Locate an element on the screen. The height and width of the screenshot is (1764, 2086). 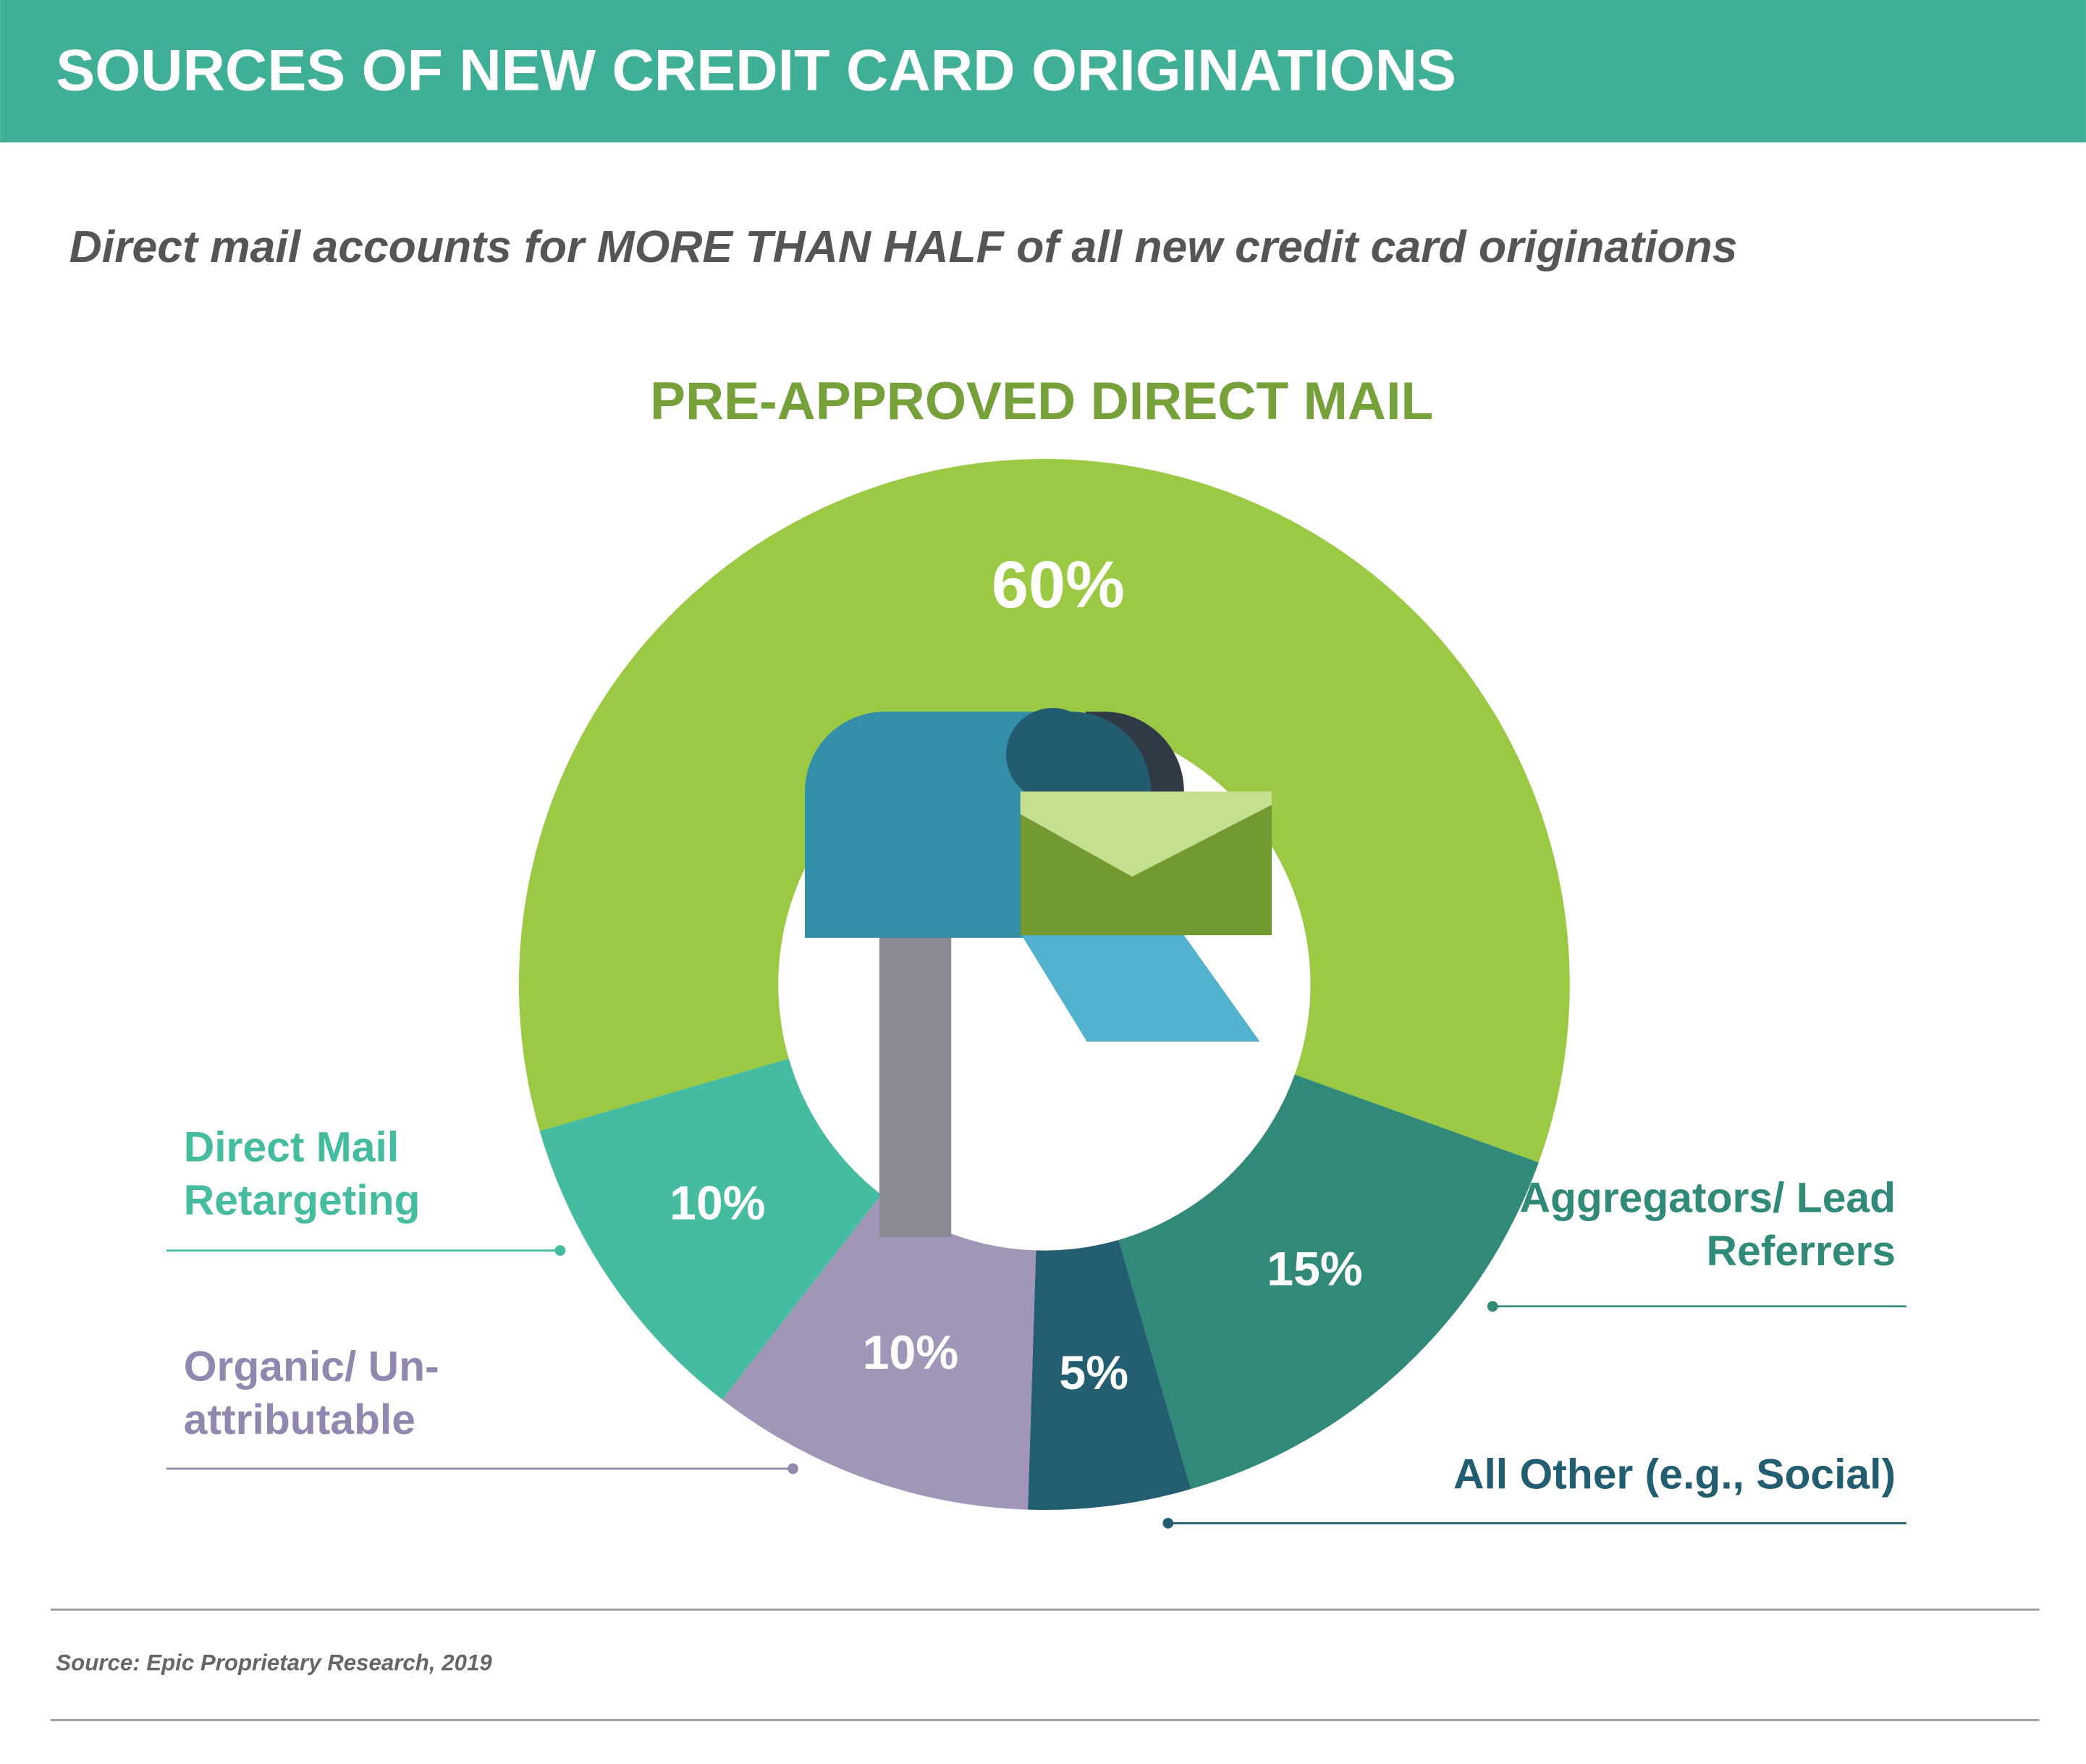
mailbox-icon is located at coordinates (1038, 973).